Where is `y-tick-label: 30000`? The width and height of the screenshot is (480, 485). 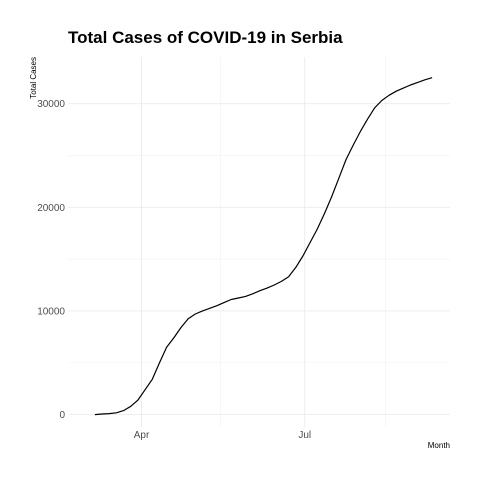 y-tick-label: 30000 is located at coordinates (51, 104).